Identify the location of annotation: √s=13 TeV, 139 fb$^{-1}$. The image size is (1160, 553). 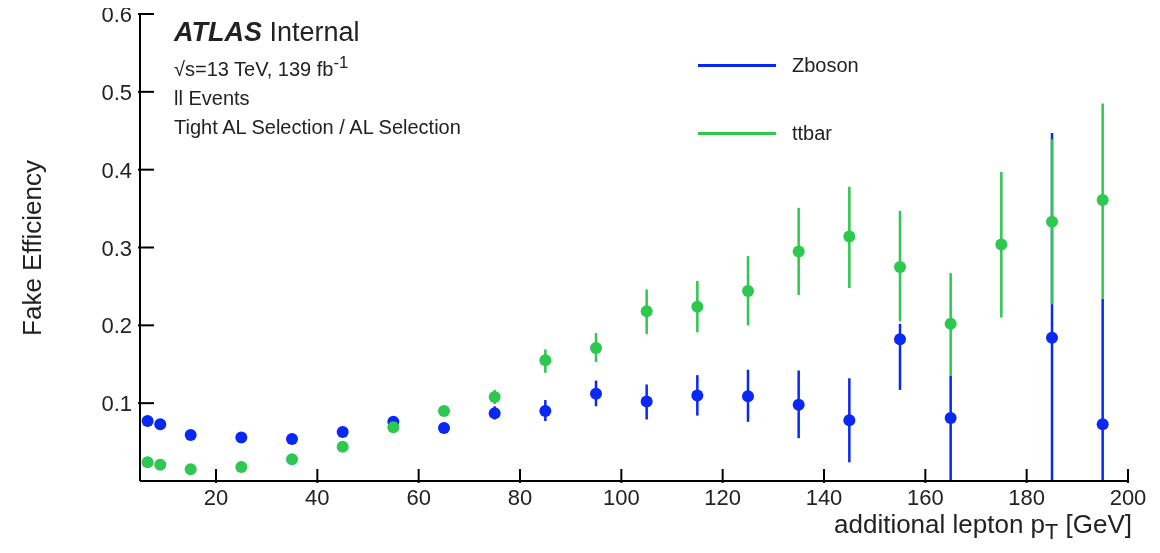
(262, 67).